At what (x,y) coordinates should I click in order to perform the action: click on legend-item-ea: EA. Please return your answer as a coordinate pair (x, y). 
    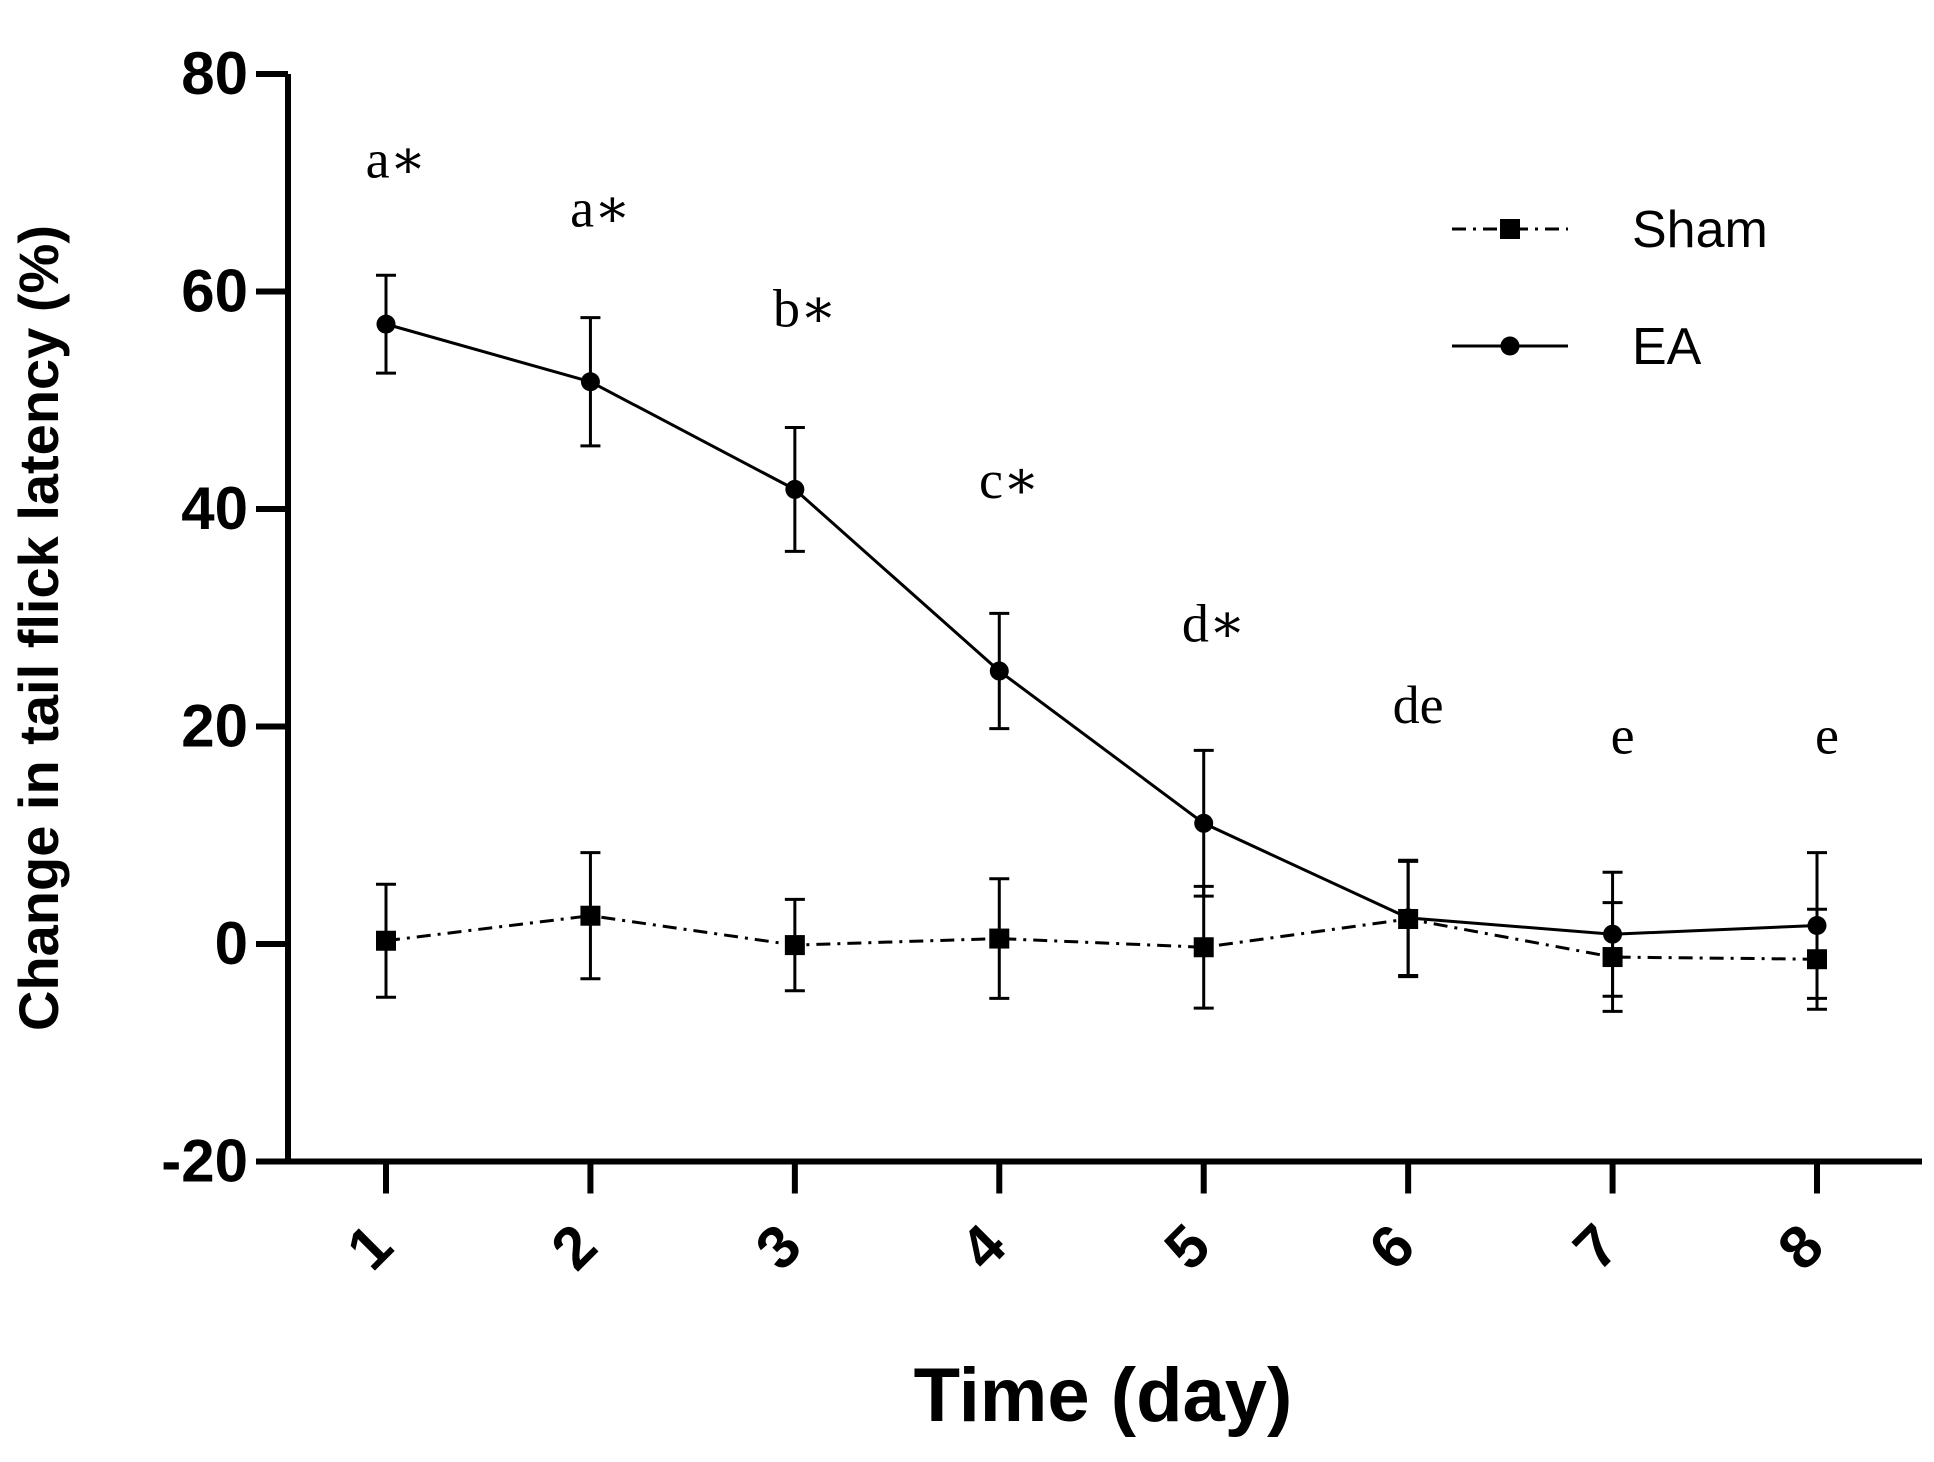
    Looking at the image, I should click on (1577, 347).